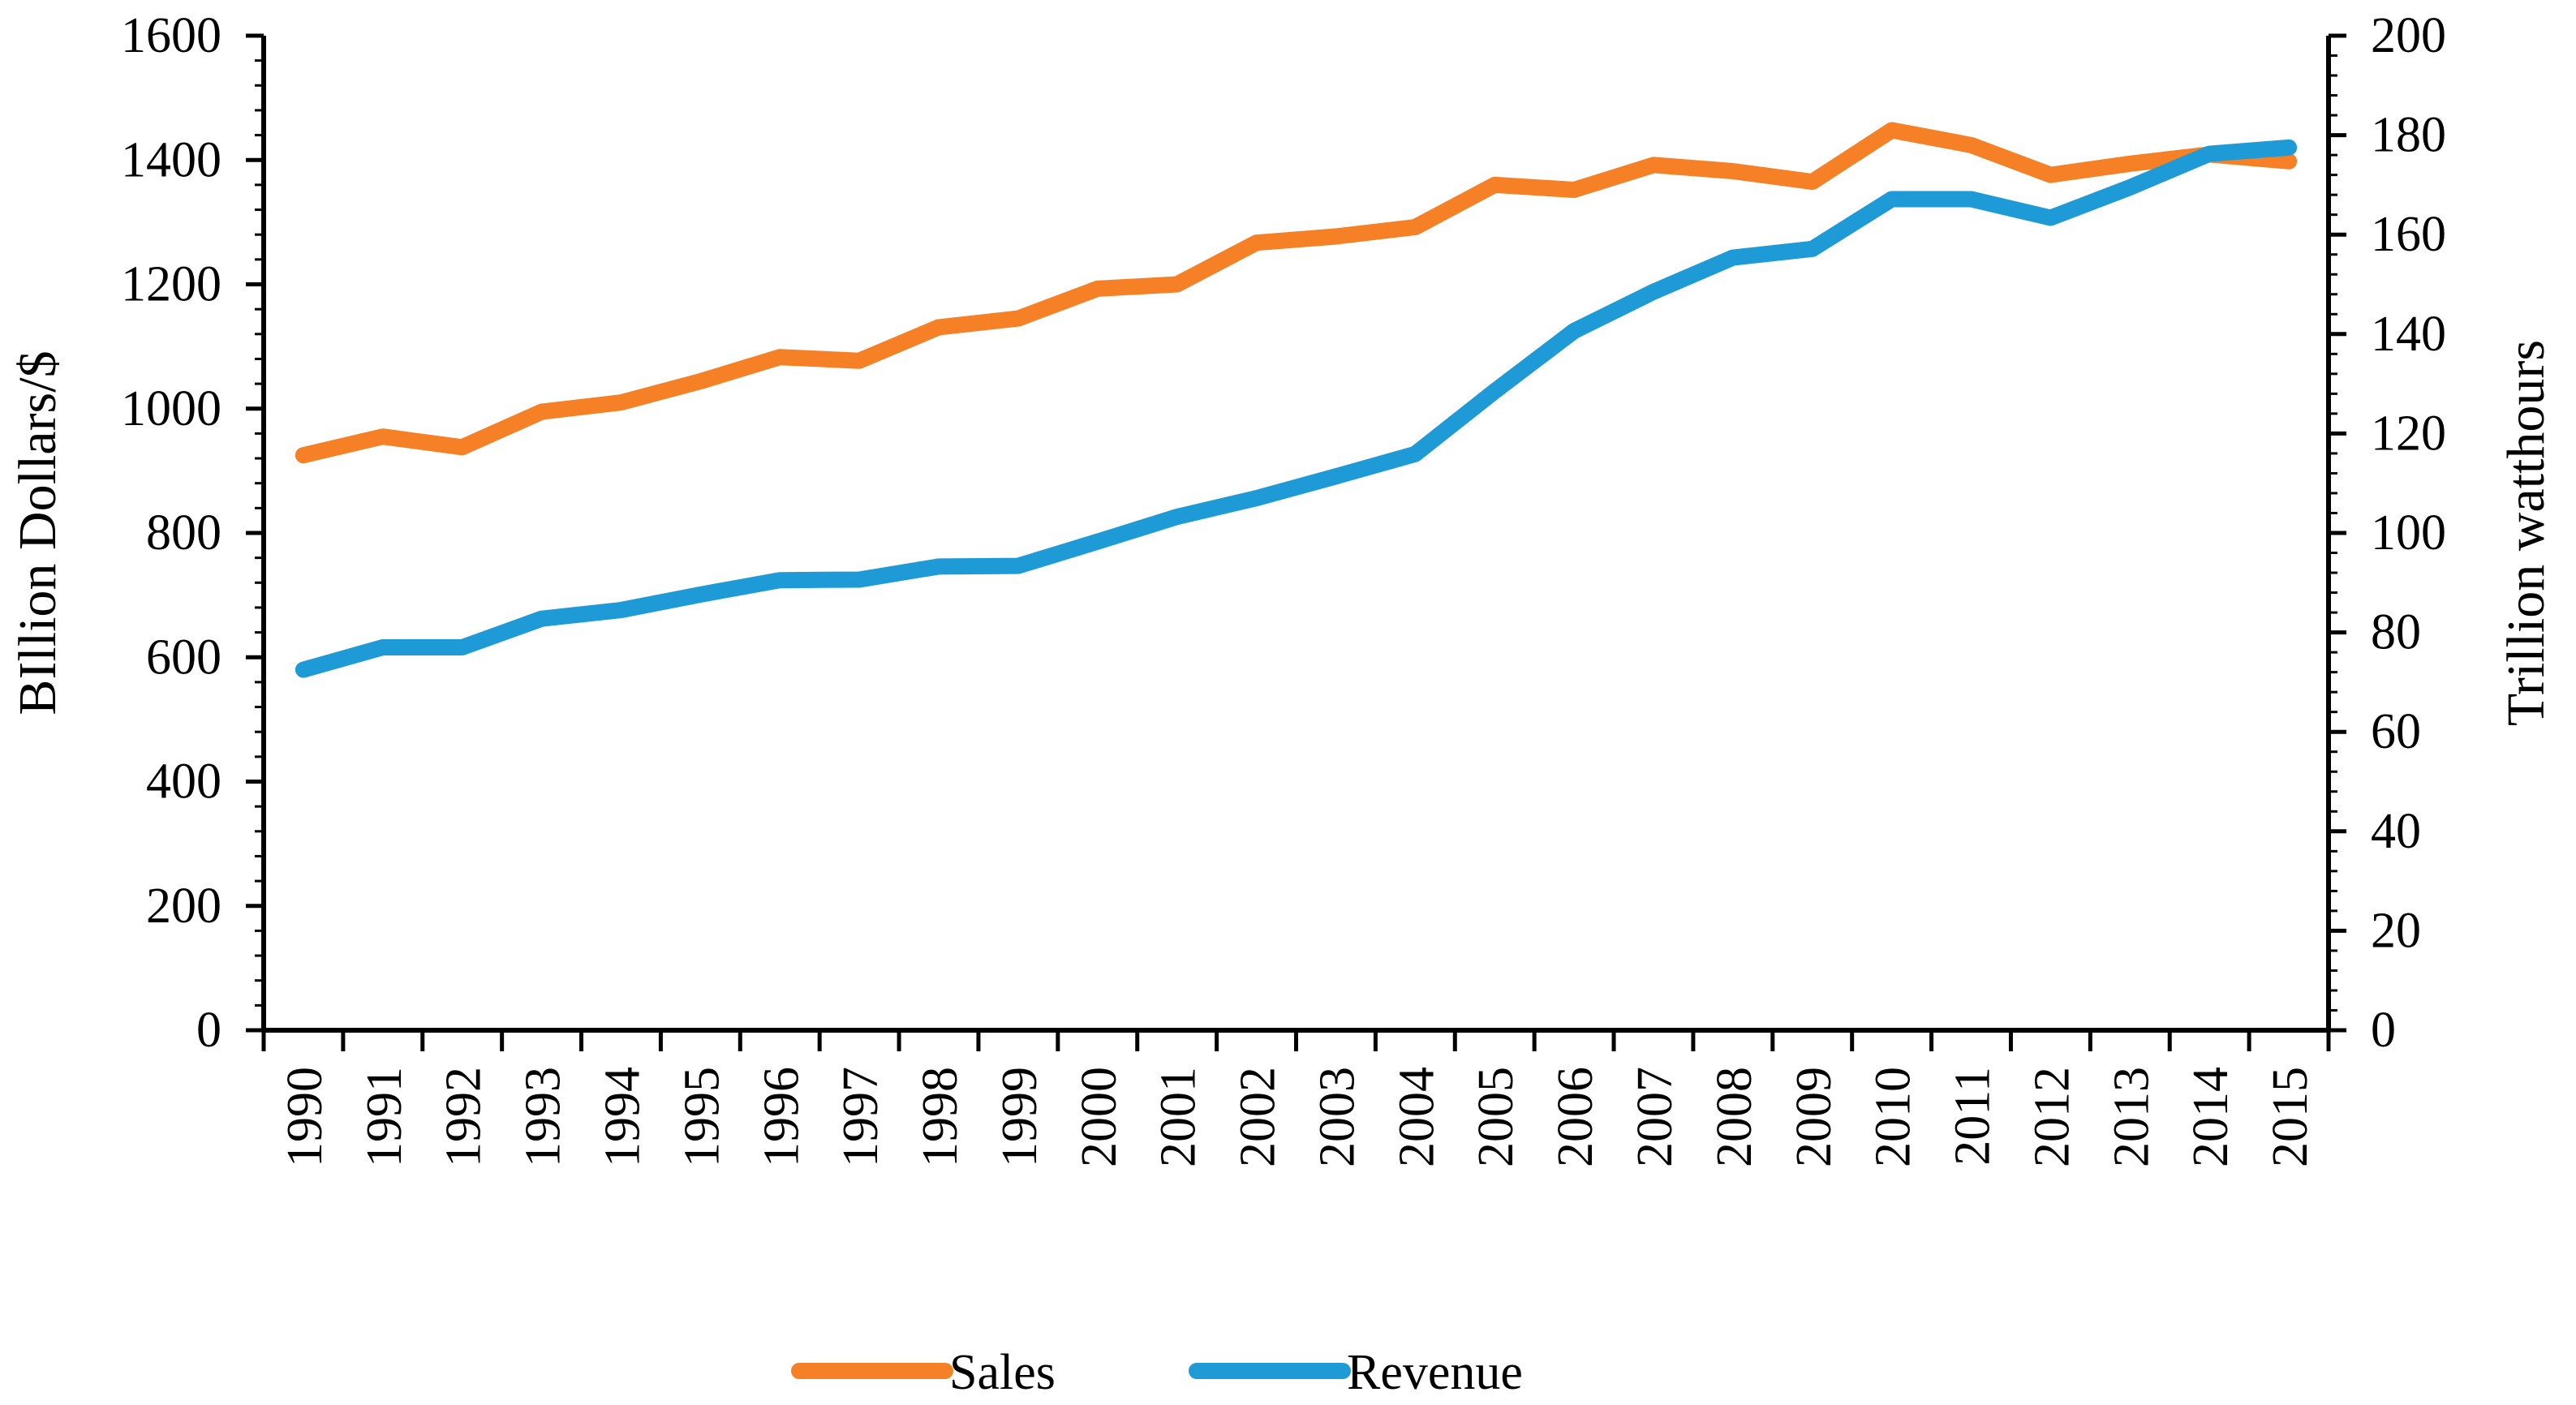 The height and width of the screenshot is (1405, 2576). Describe the element at coordinates (940, 1117) in the screenshot. I see `x-tick-label: 1998` at that location.